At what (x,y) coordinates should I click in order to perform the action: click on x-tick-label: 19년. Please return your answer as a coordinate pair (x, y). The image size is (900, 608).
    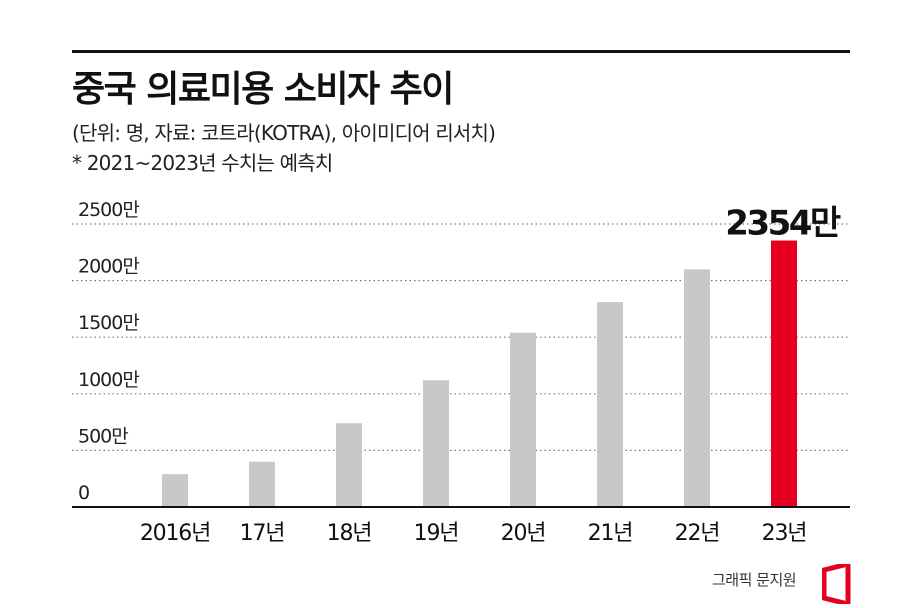
    Looking at the image, I should click on (436, 533).